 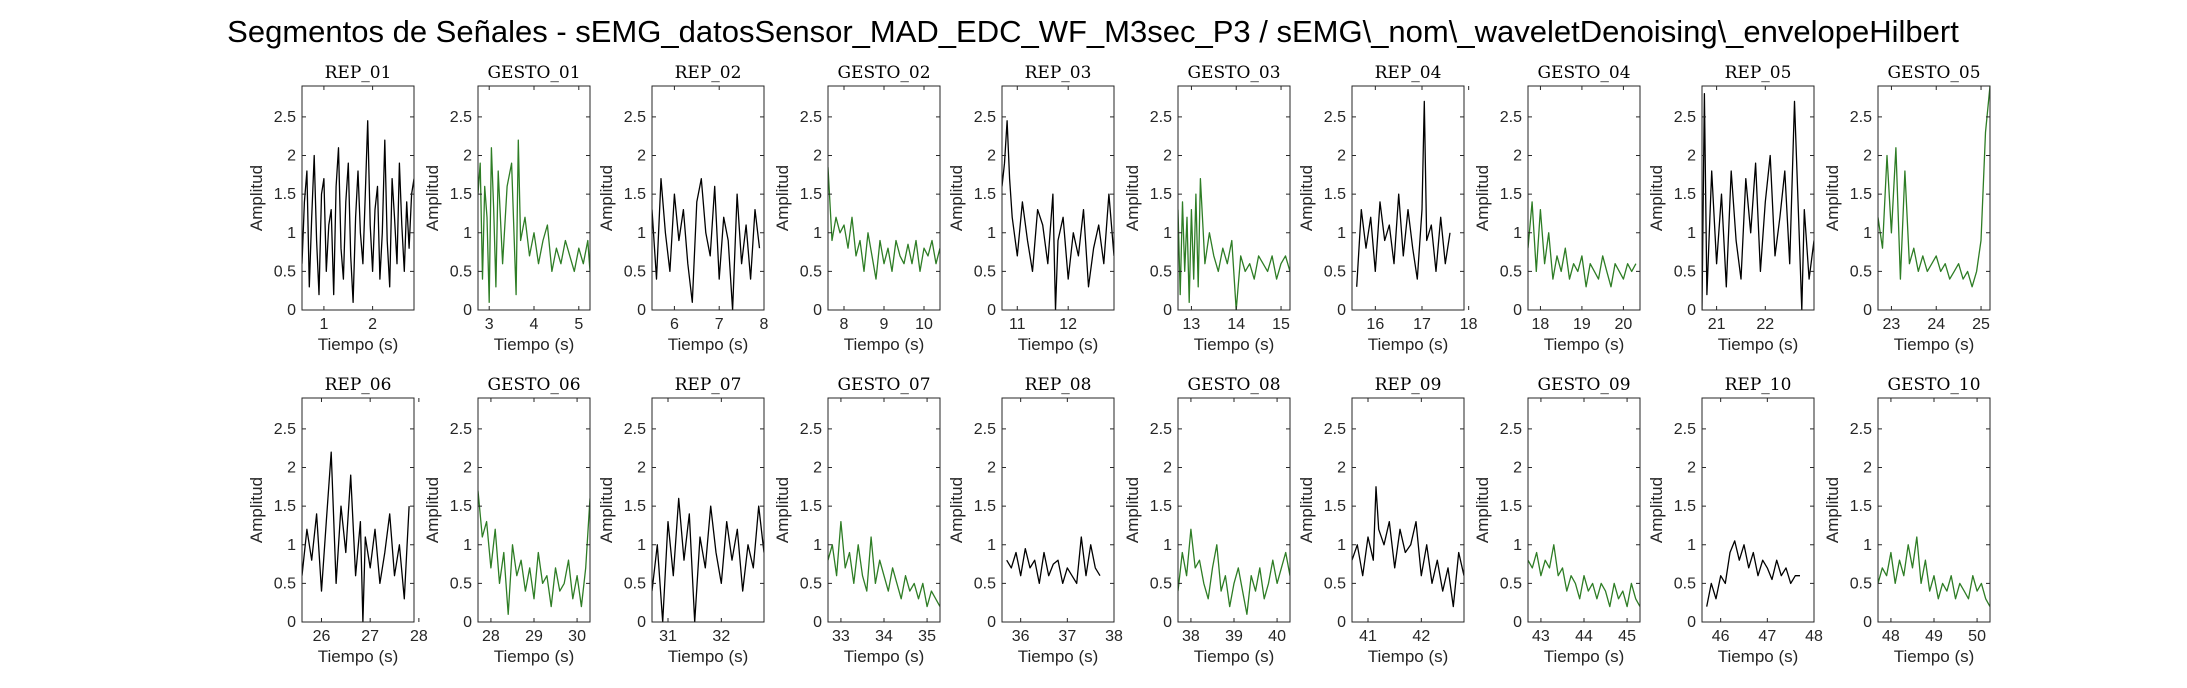 I want to click on subplot-rep-03: 0 0.5 1 1.5 2 2.5 11 12 REP_03 Tiempo (s) Amplitud, so click(x=1031, y=208).